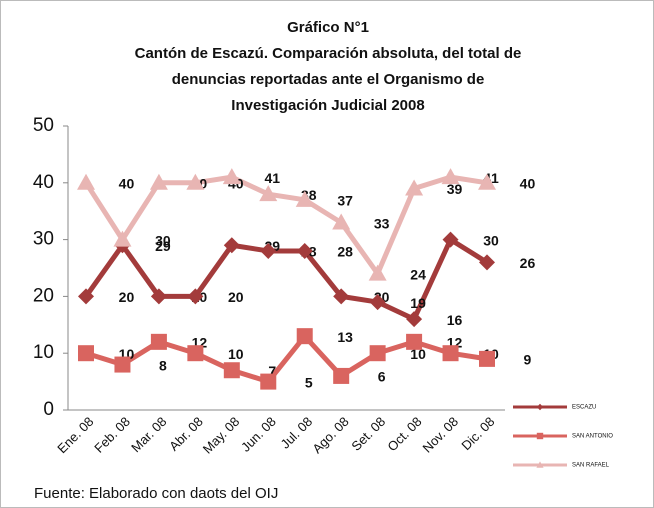  Describe the element at coordinates (382, 377) in the screenshot. I see `data-label: 6` at that location.